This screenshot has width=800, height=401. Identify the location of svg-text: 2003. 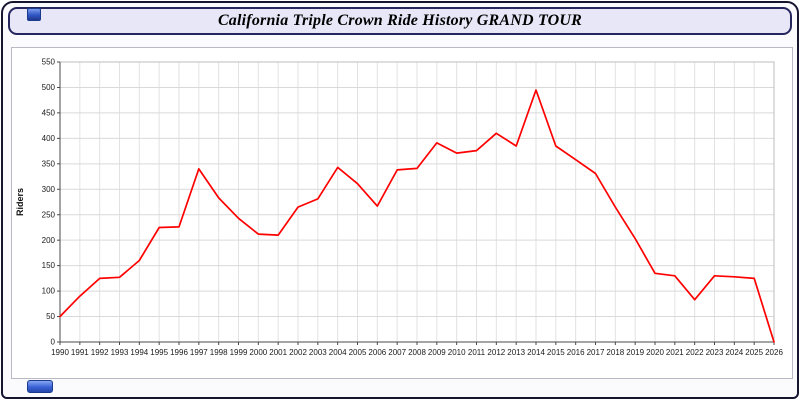
(318, 352).